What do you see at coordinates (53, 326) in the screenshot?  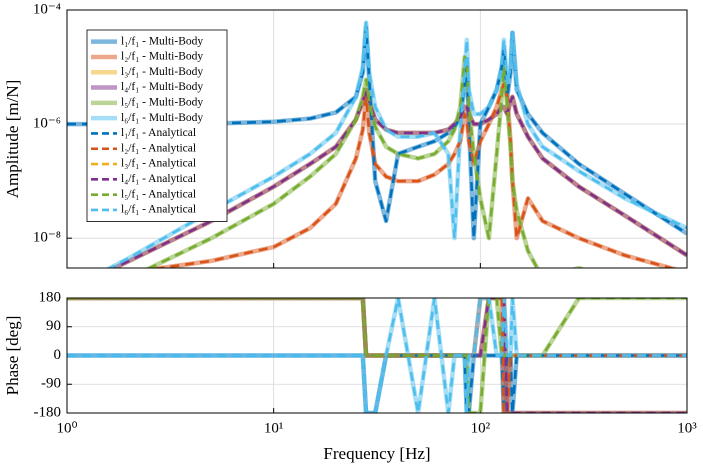 I see `y-tick-label: 90` at bounding box center [53, 326].